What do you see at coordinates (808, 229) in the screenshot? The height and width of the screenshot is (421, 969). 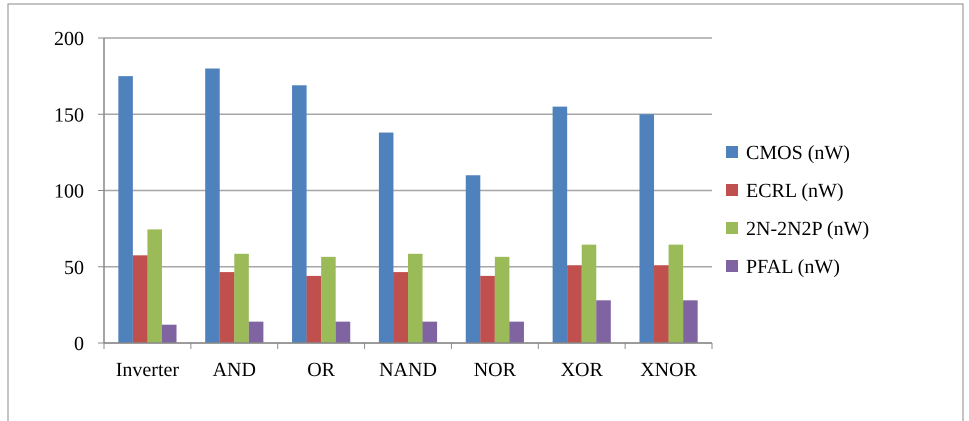 I see `legend-label: 2N-2N2P (nW)` at bounding box center [808, 229].